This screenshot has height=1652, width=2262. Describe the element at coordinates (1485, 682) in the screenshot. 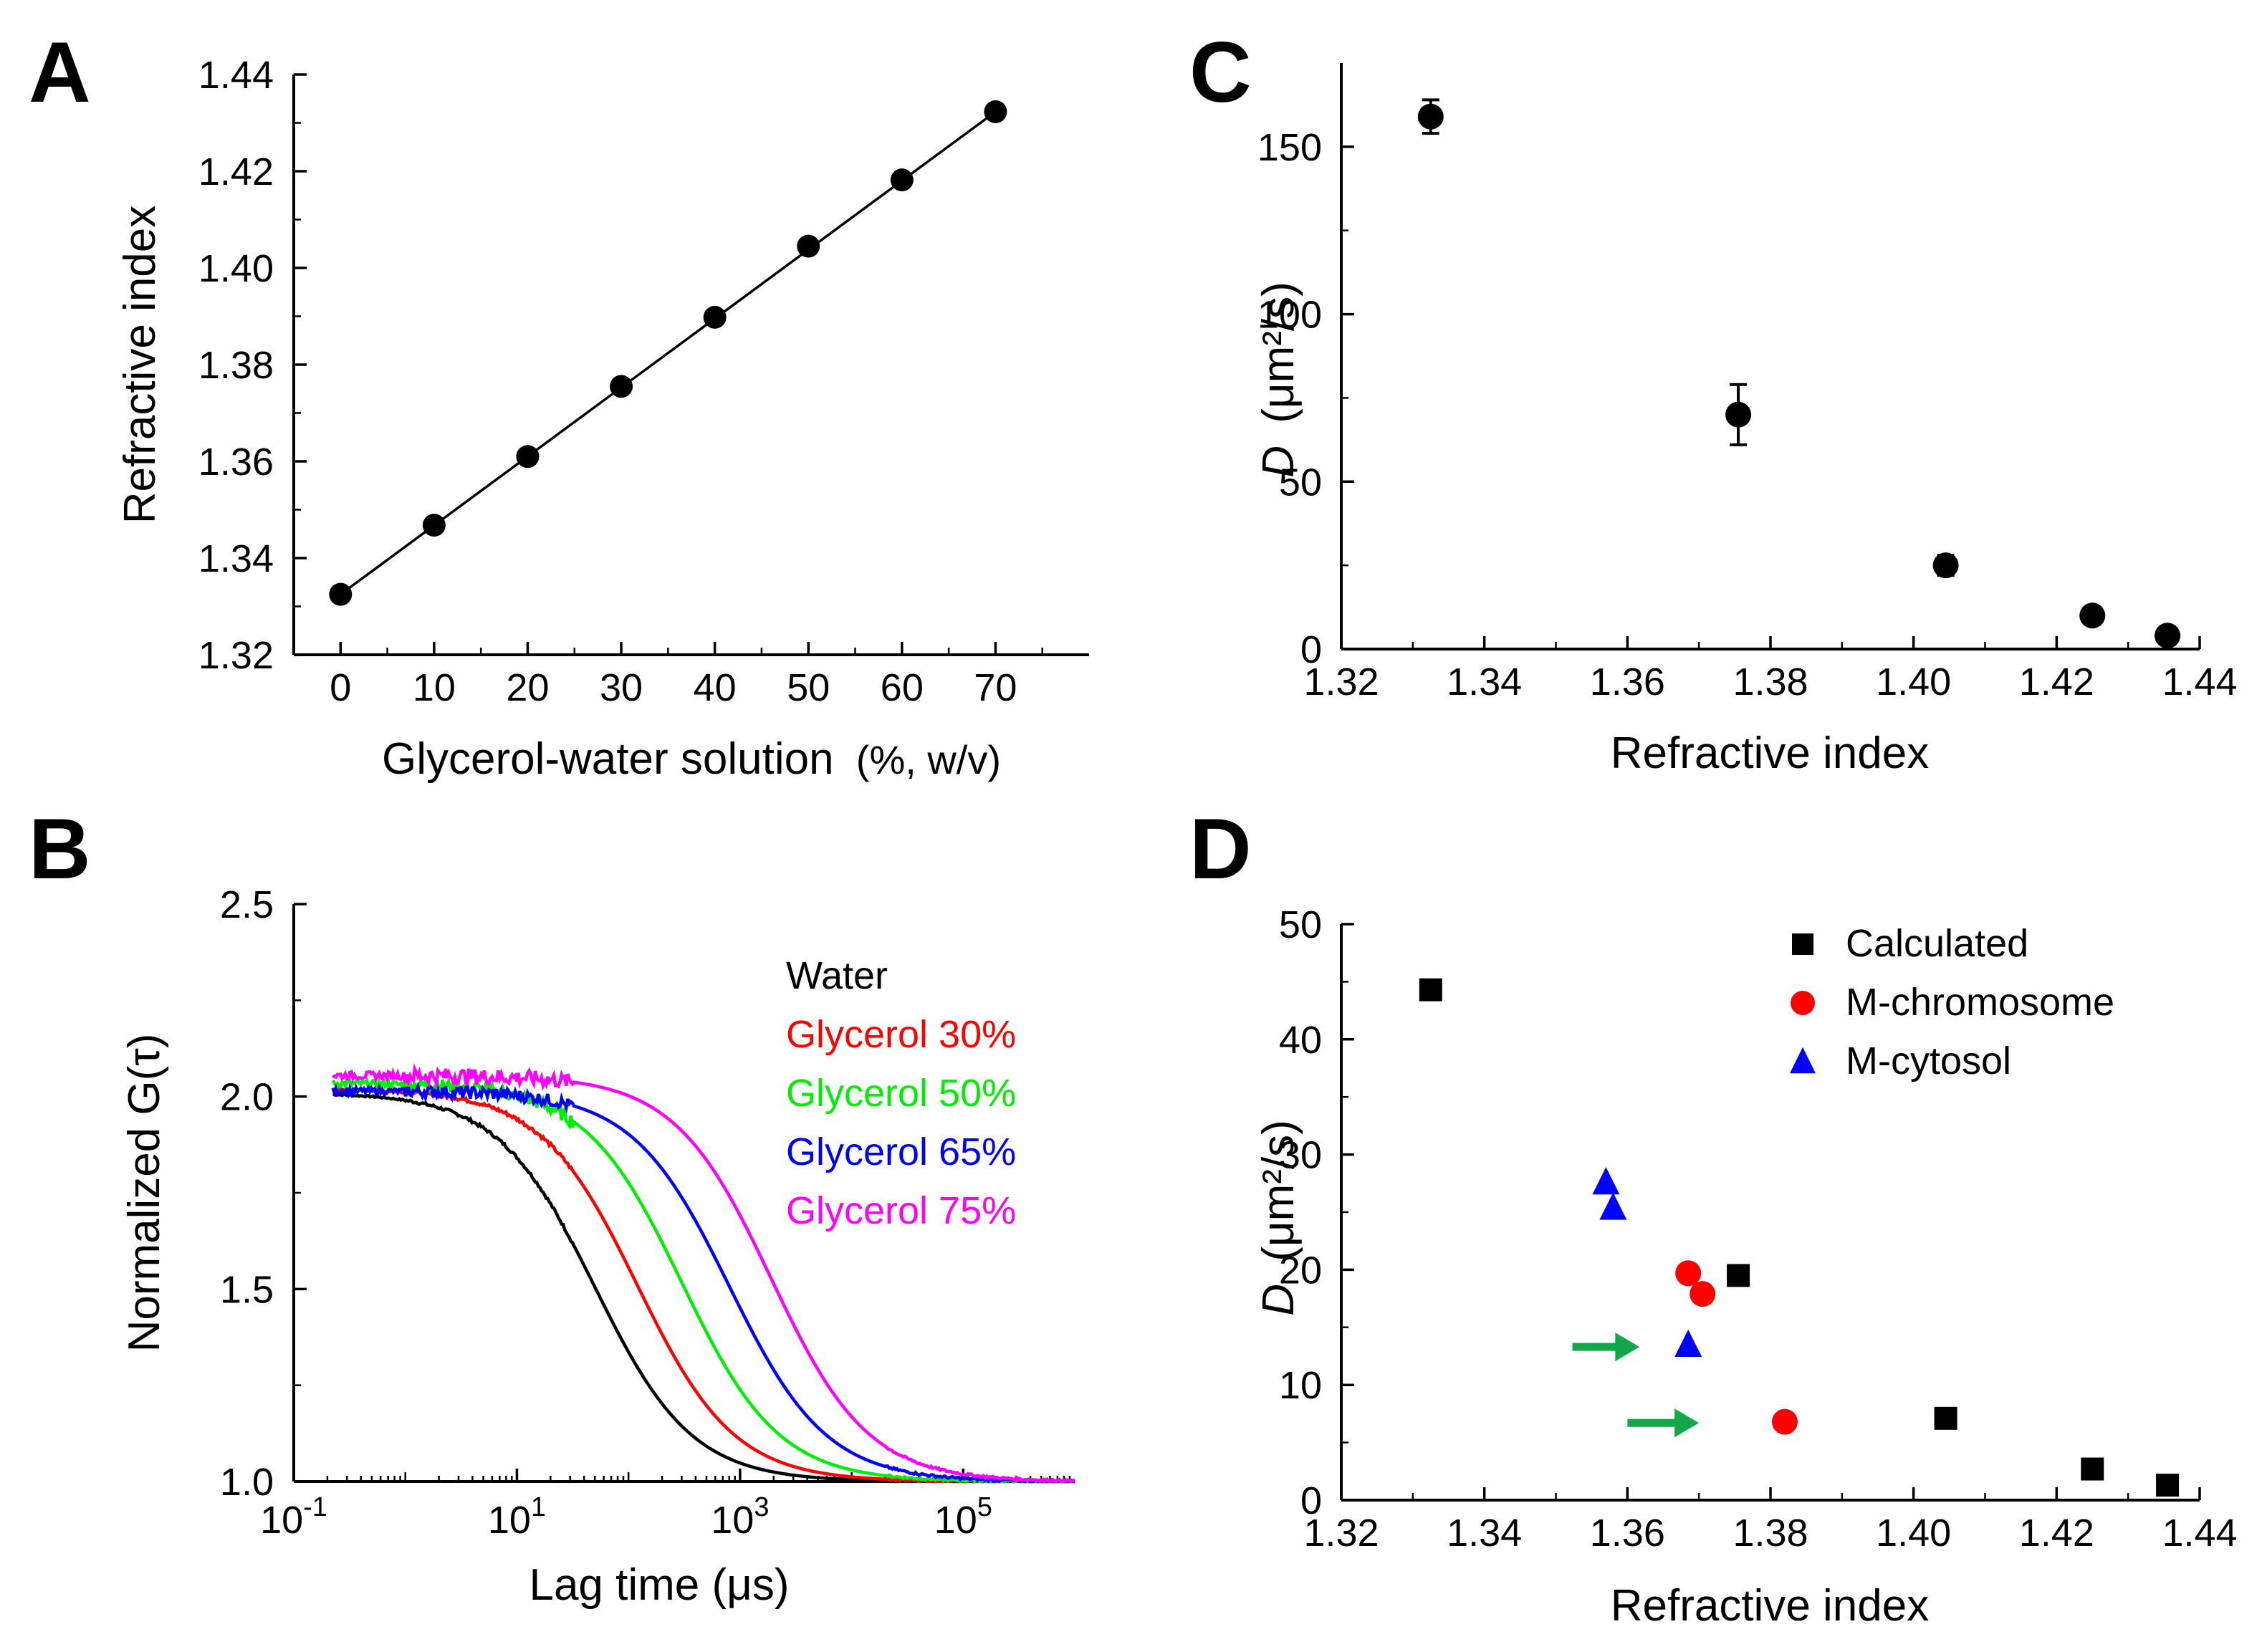

I see `c-x-tick-label: 1.34` at that location.